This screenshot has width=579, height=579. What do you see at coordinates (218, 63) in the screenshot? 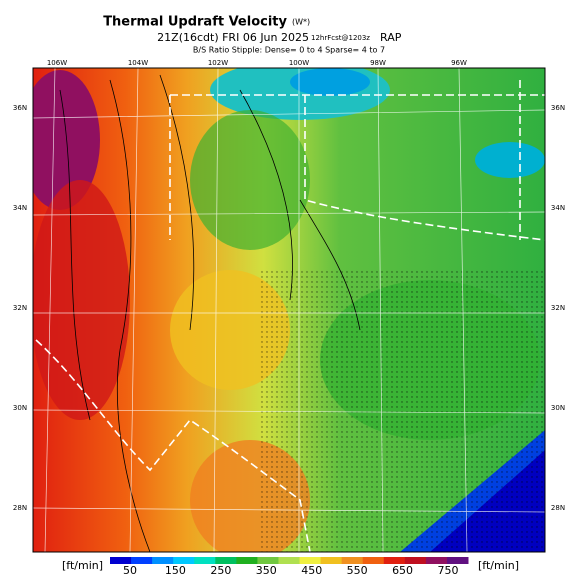
I see `lon-label: 102W` at bounding box center [218, 63].